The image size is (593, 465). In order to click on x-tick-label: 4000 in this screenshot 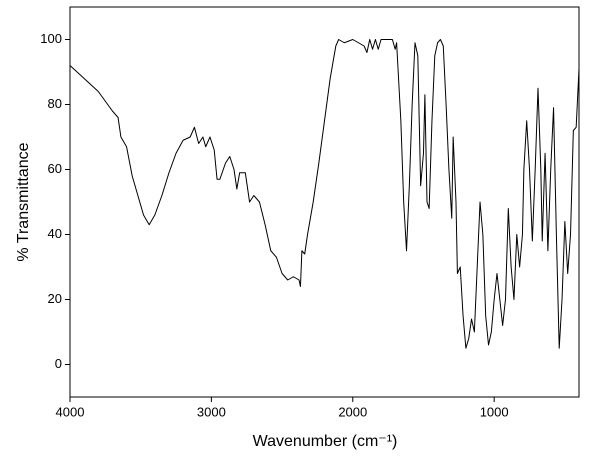, I will do `click(70, 411)`.